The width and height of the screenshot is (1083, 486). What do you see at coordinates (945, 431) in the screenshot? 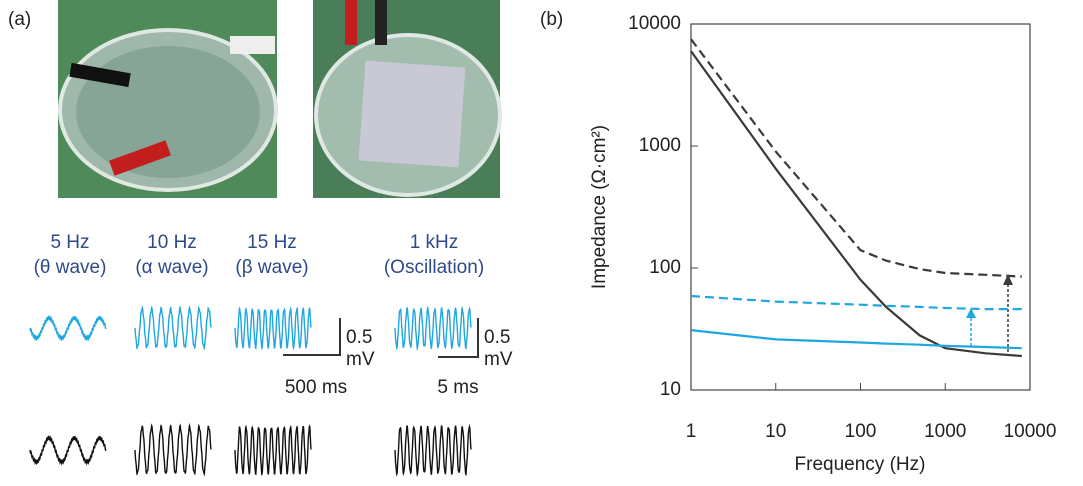
I see `x-tick-label: 1000` at bounding box center [945, 431].